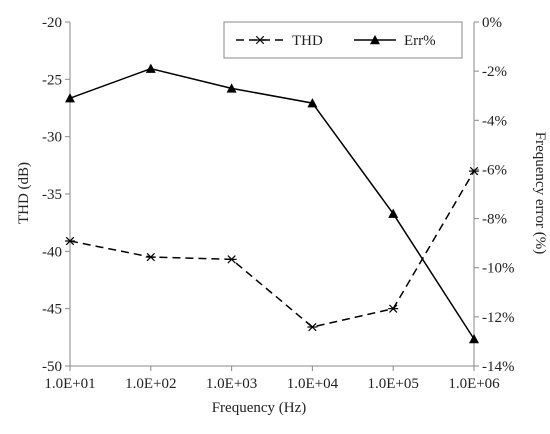 This screenshot has height=434, width=550. Describe the element at coordinates (474, 384) in the screenshot. I see `x-tick-label: 1.0E+06` at that location.